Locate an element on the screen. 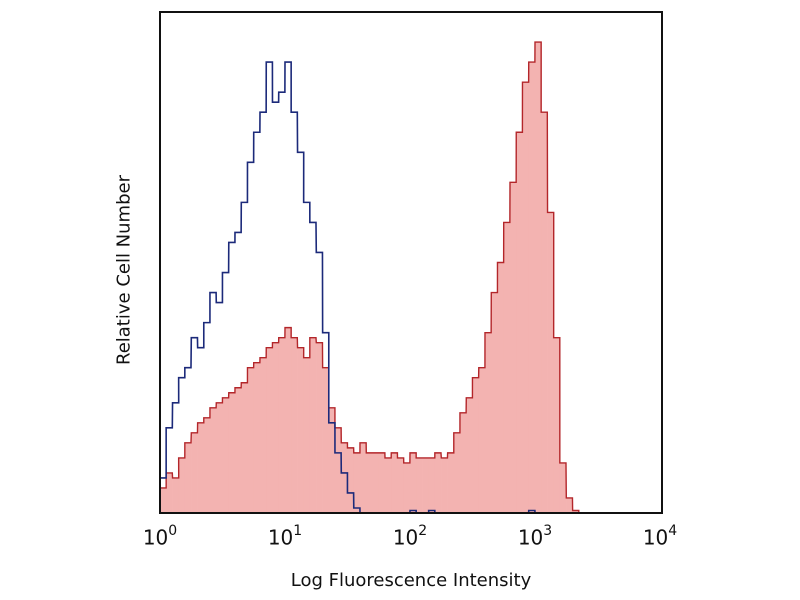 Image resolution: width=800 pixels, height=600 pixels. x-tick-label: 10¹ is located at coordinates (285, 536).